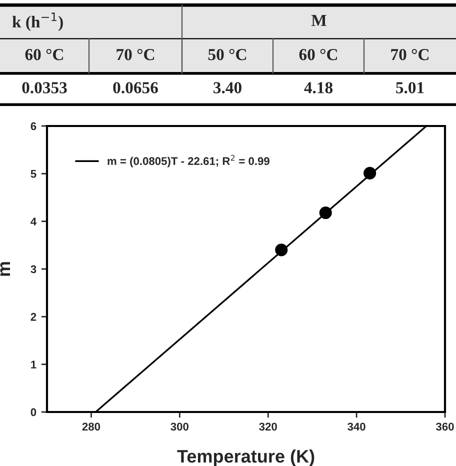 Image resolution: width=456 pixels, height=466 pixels. What do you see at coordinates (228, 88) in the screenshot?
I see `text: 3.40` at bounding box center [228, 88].